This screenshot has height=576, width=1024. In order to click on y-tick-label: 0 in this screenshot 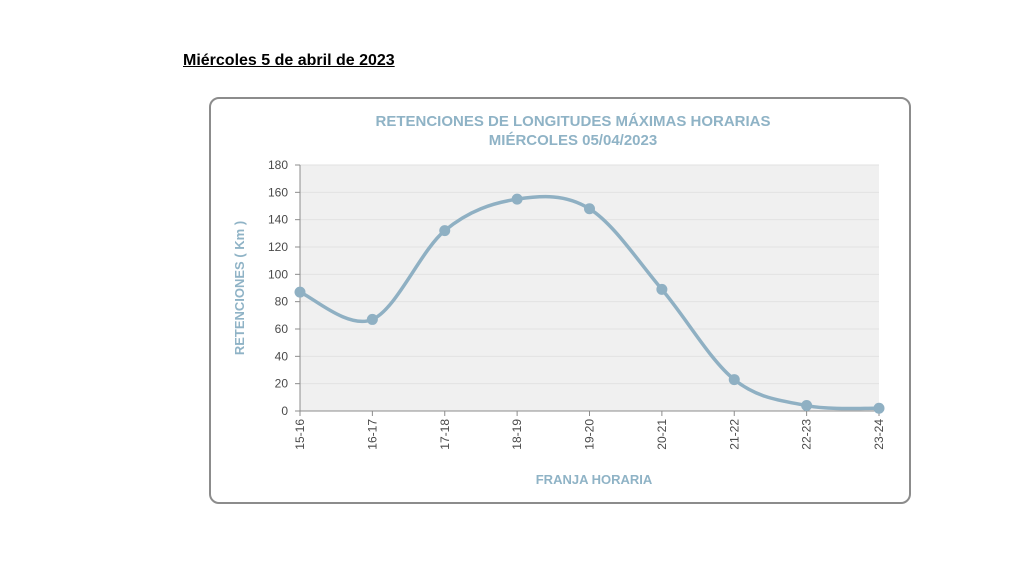, I will do `click(284, 411)`.